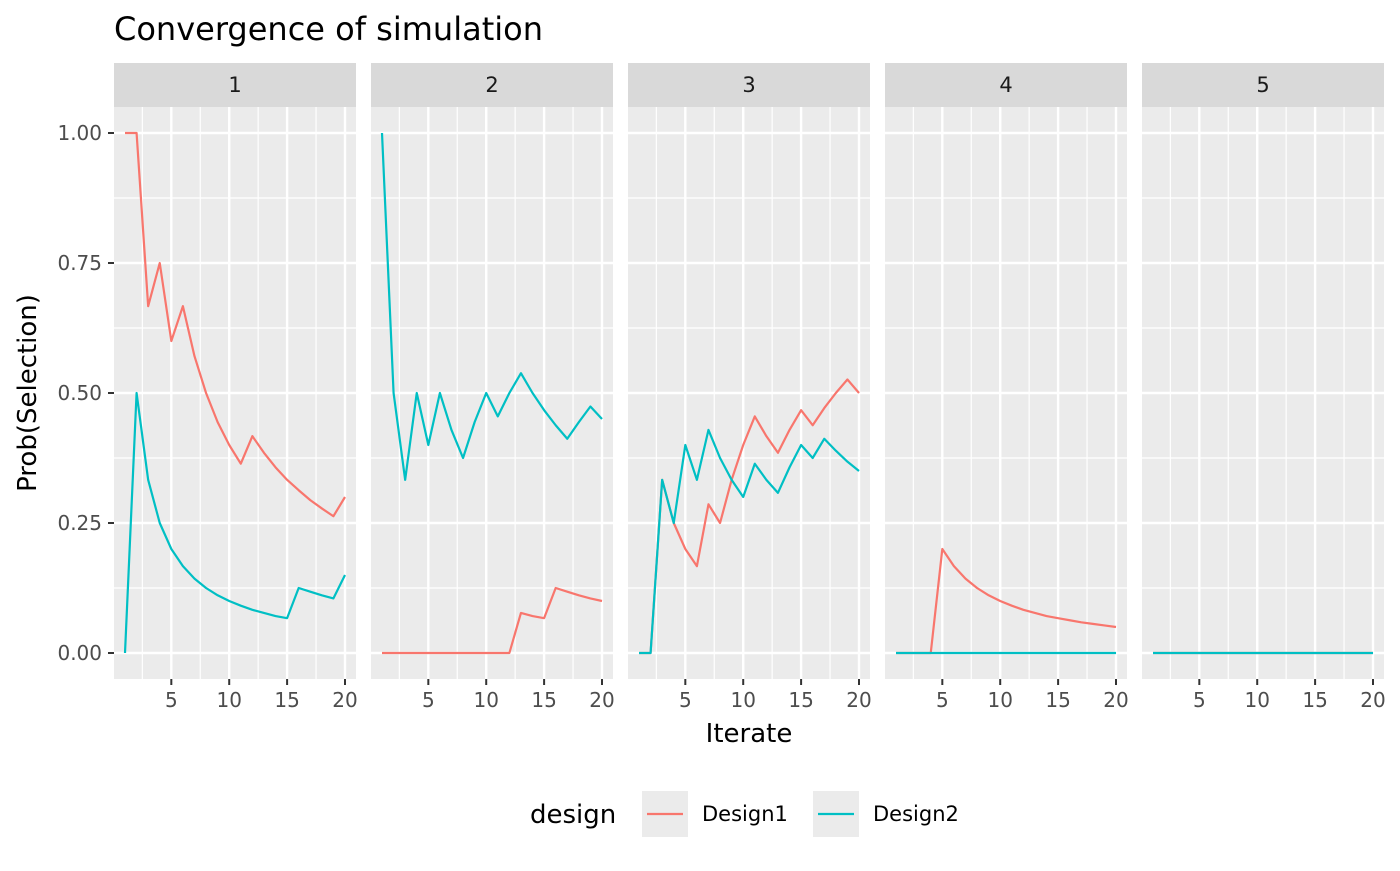 This screenshot has width=1400, height=871. I want to click on legend-label-design1: Design1, so click(745, 814).